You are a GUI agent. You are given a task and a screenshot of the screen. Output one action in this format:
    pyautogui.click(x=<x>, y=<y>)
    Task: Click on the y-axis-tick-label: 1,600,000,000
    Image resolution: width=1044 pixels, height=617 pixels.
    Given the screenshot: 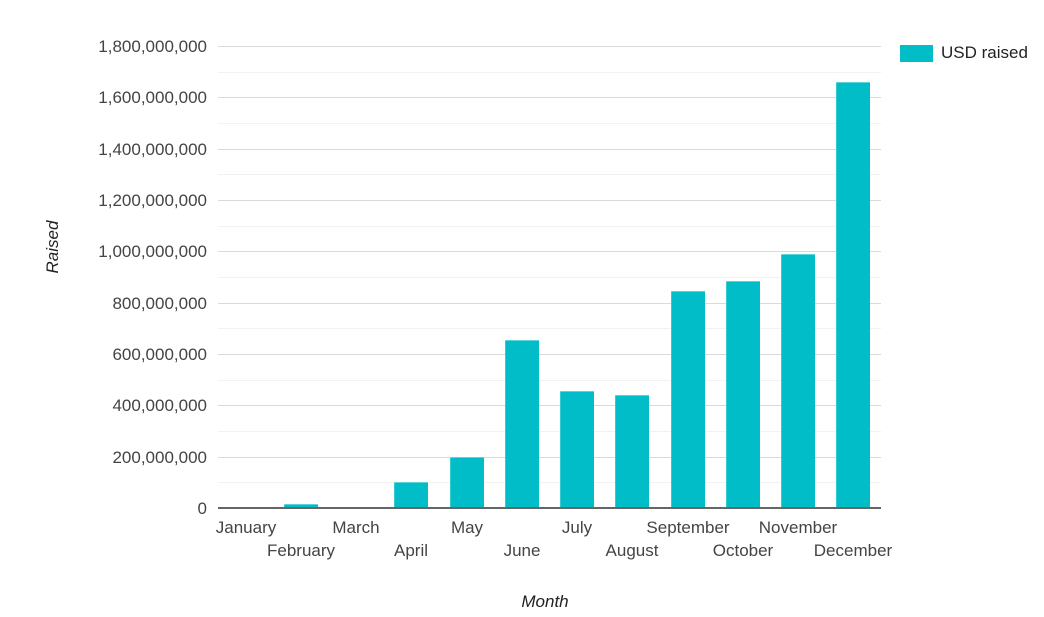 What is the action you would take?
    pyautogui.click(x=152, y=97)
    